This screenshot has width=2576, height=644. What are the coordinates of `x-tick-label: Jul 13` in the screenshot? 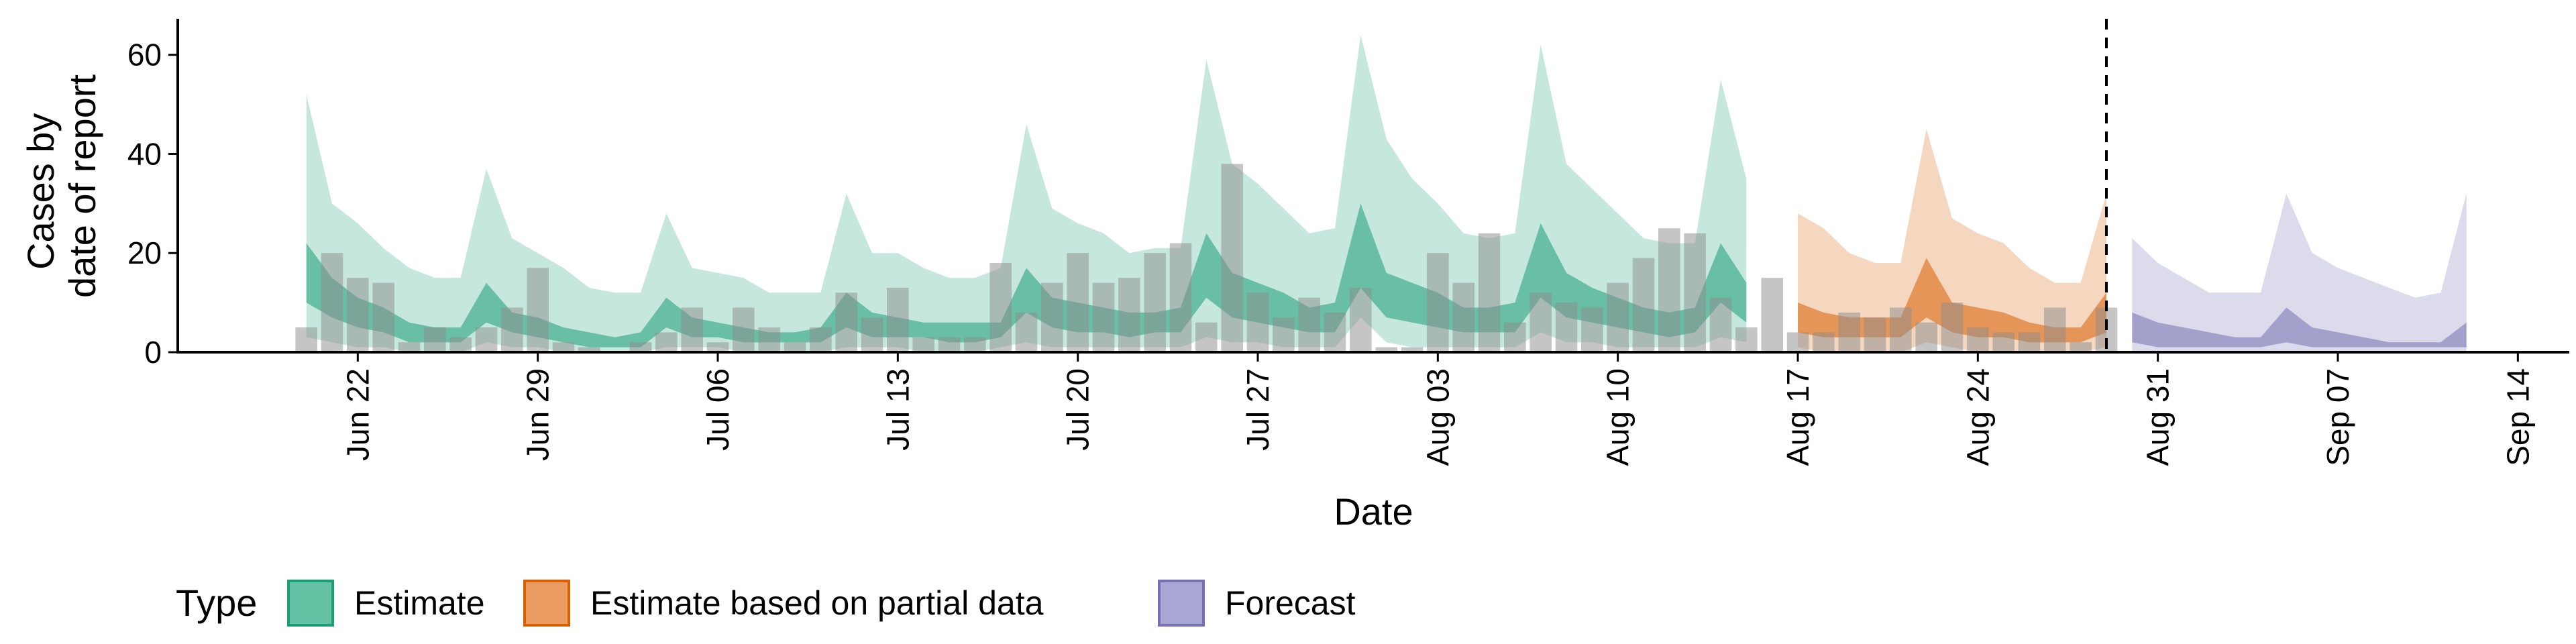 It's located at (897, 409).